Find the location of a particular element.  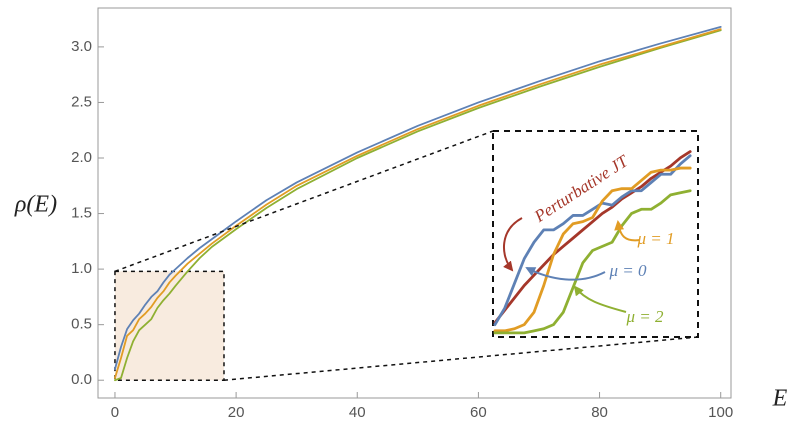

x-axis-label: E is located at coordinates (780, 399).